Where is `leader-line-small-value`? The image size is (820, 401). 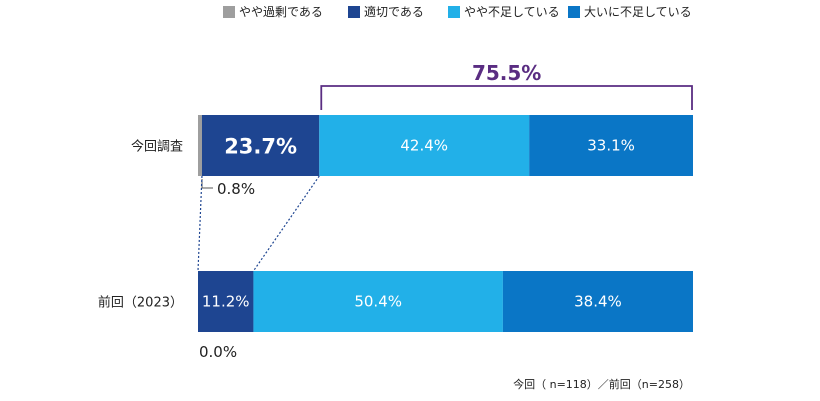
leader-line-small-value is located at coordinates (207, 184).